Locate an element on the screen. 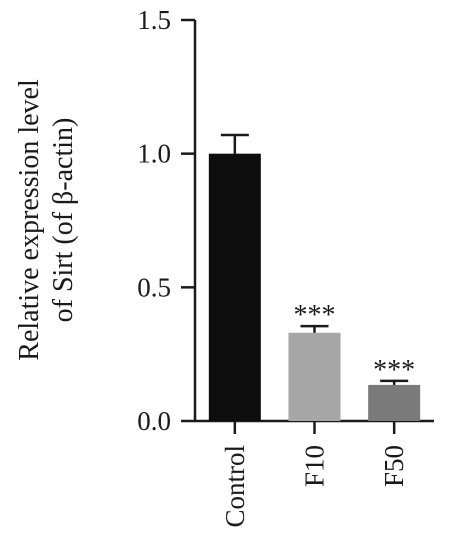 Image resolution: width=459 pixels, height=559 pixels. significance-labels: *** *** is located at coordinates (355, 343).